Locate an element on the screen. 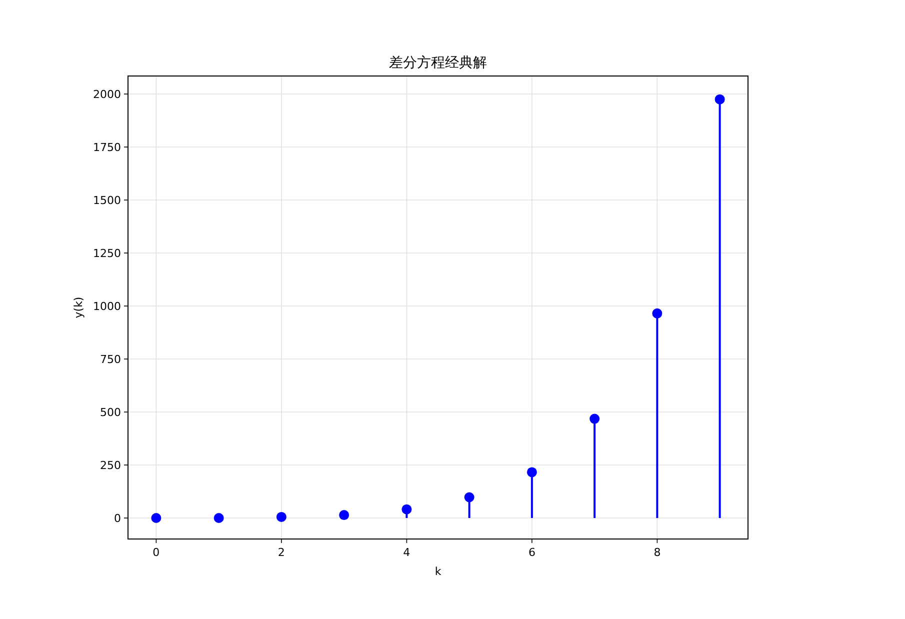  x-axis-title: k is located at coordinates (438, 571).